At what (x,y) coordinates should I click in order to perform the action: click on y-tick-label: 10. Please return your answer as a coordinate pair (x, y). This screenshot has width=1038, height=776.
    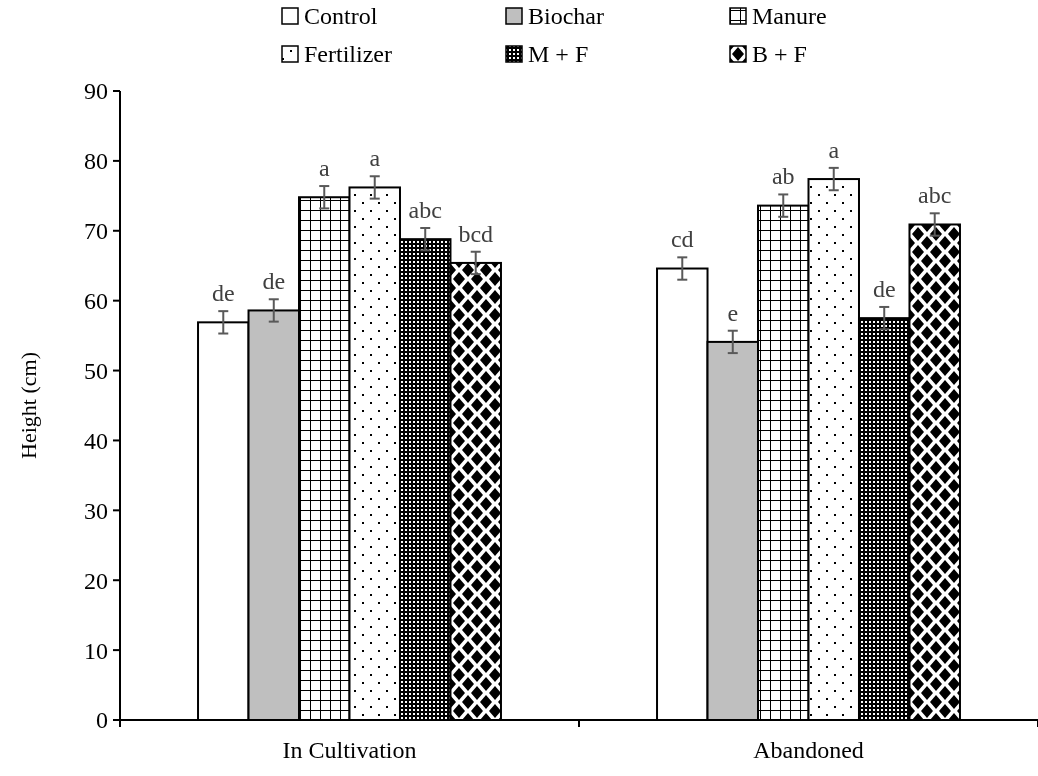
    Looking at the image, I should click on (96, 650).